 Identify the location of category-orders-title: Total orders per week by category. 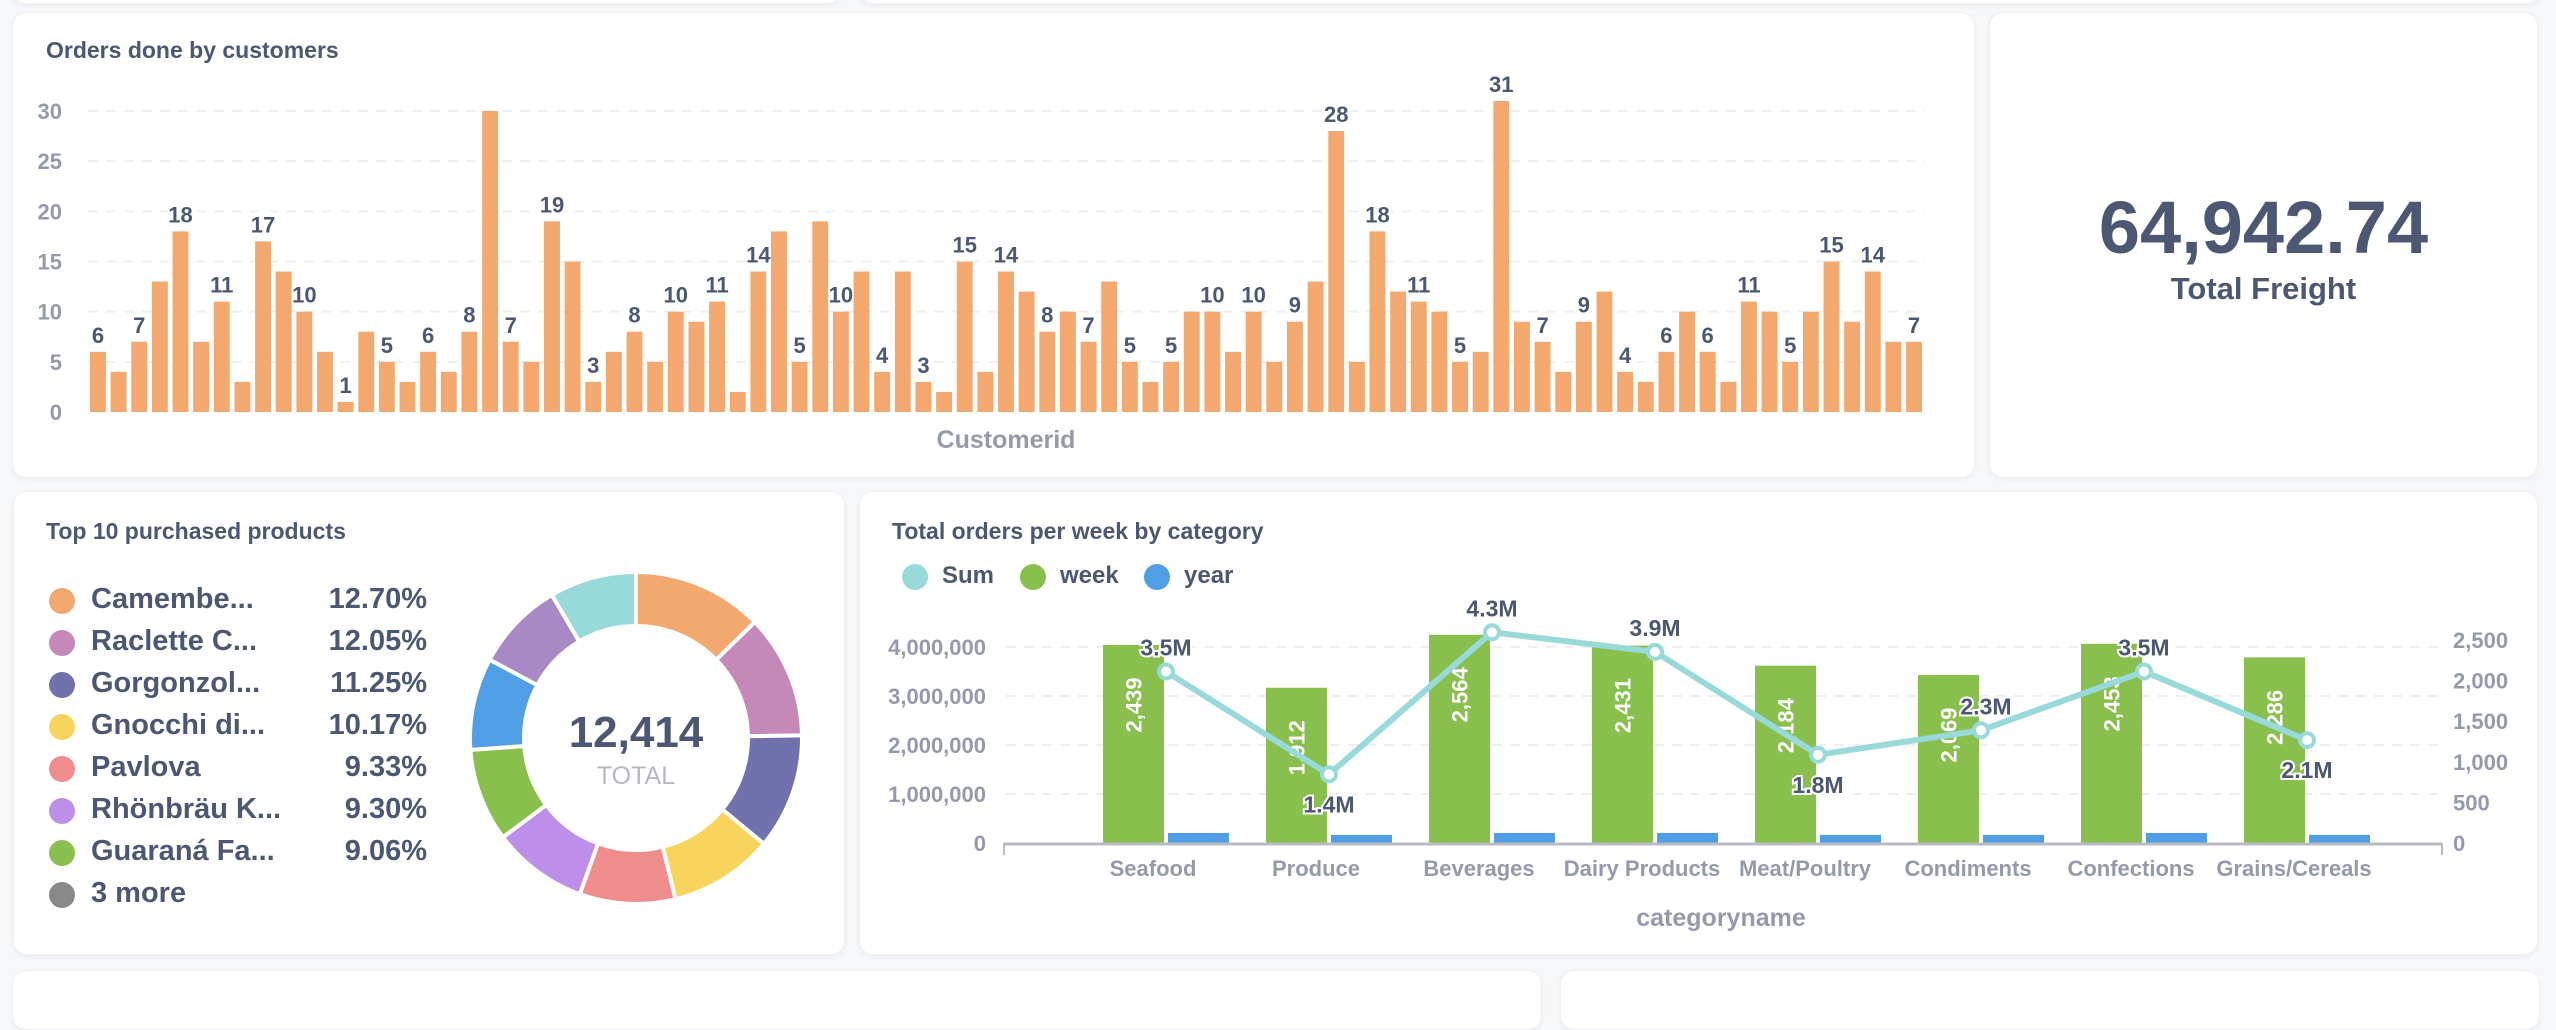
(1078, 531).